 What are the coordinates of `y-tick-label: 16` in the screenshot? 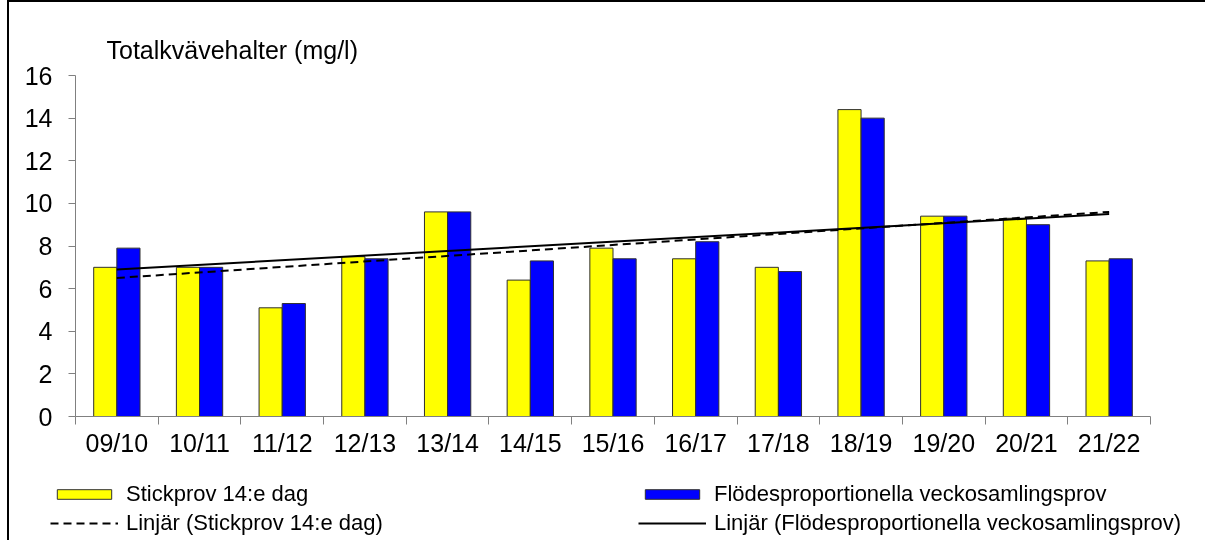 It's located at (38, 75).